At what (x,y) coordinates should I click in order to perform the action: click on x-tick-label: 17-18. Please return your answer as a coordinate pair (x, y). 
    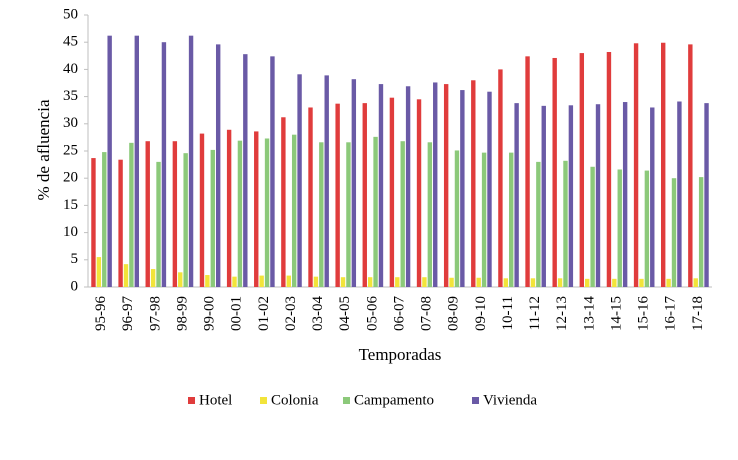
    Looking at the image, I should click on (698, 313).